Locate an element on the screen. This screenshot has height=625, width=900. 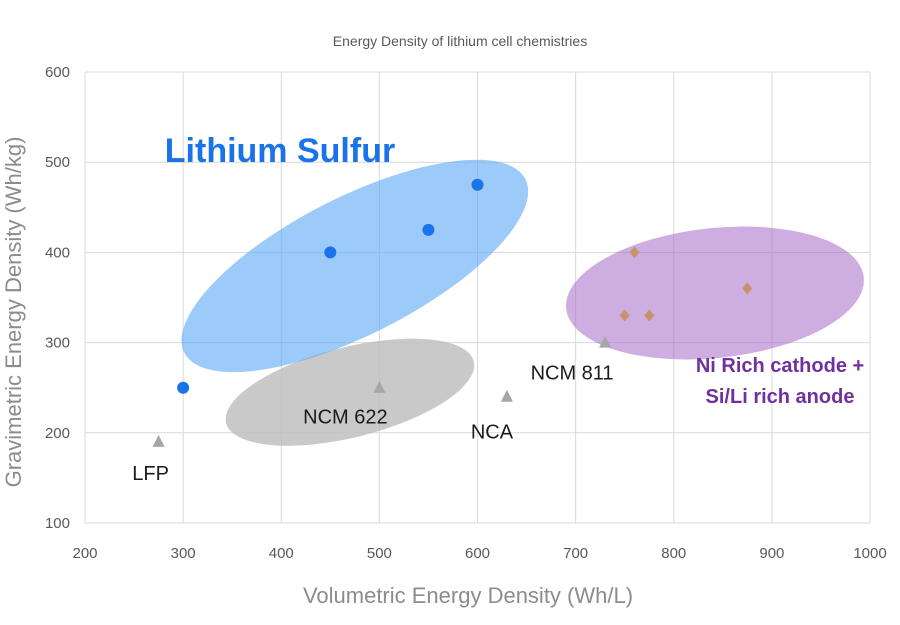
x-axis-title: Volumetric Energy Density (Wh/L) is located at coordinates (468, 595).